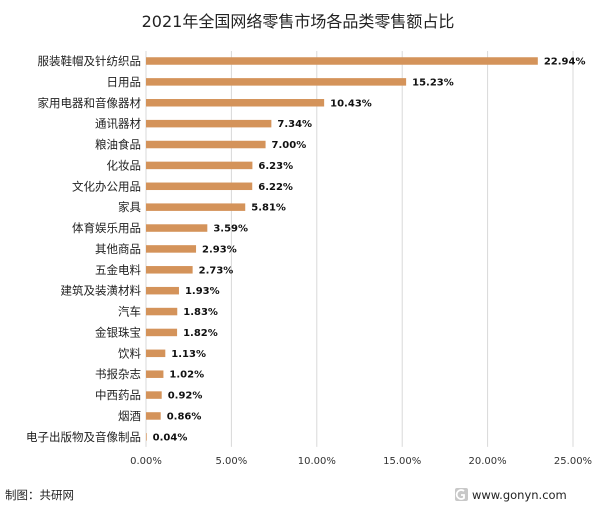  I want to click on category-label: 服装鞋帽及针纺织品, so click(90, 61).